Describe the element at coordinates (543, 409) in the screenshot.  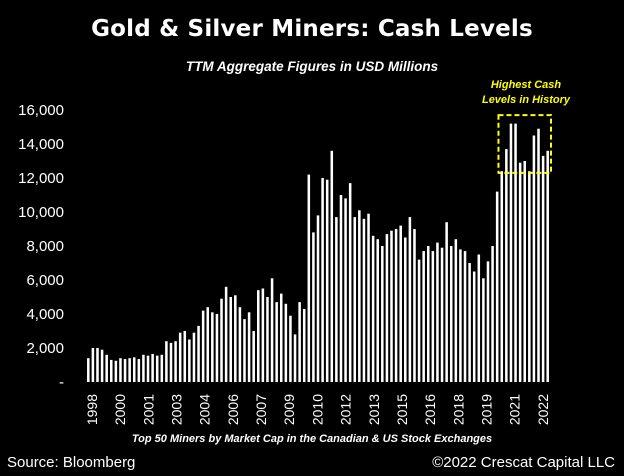
I see `x-tick-label: 2022` at that location.